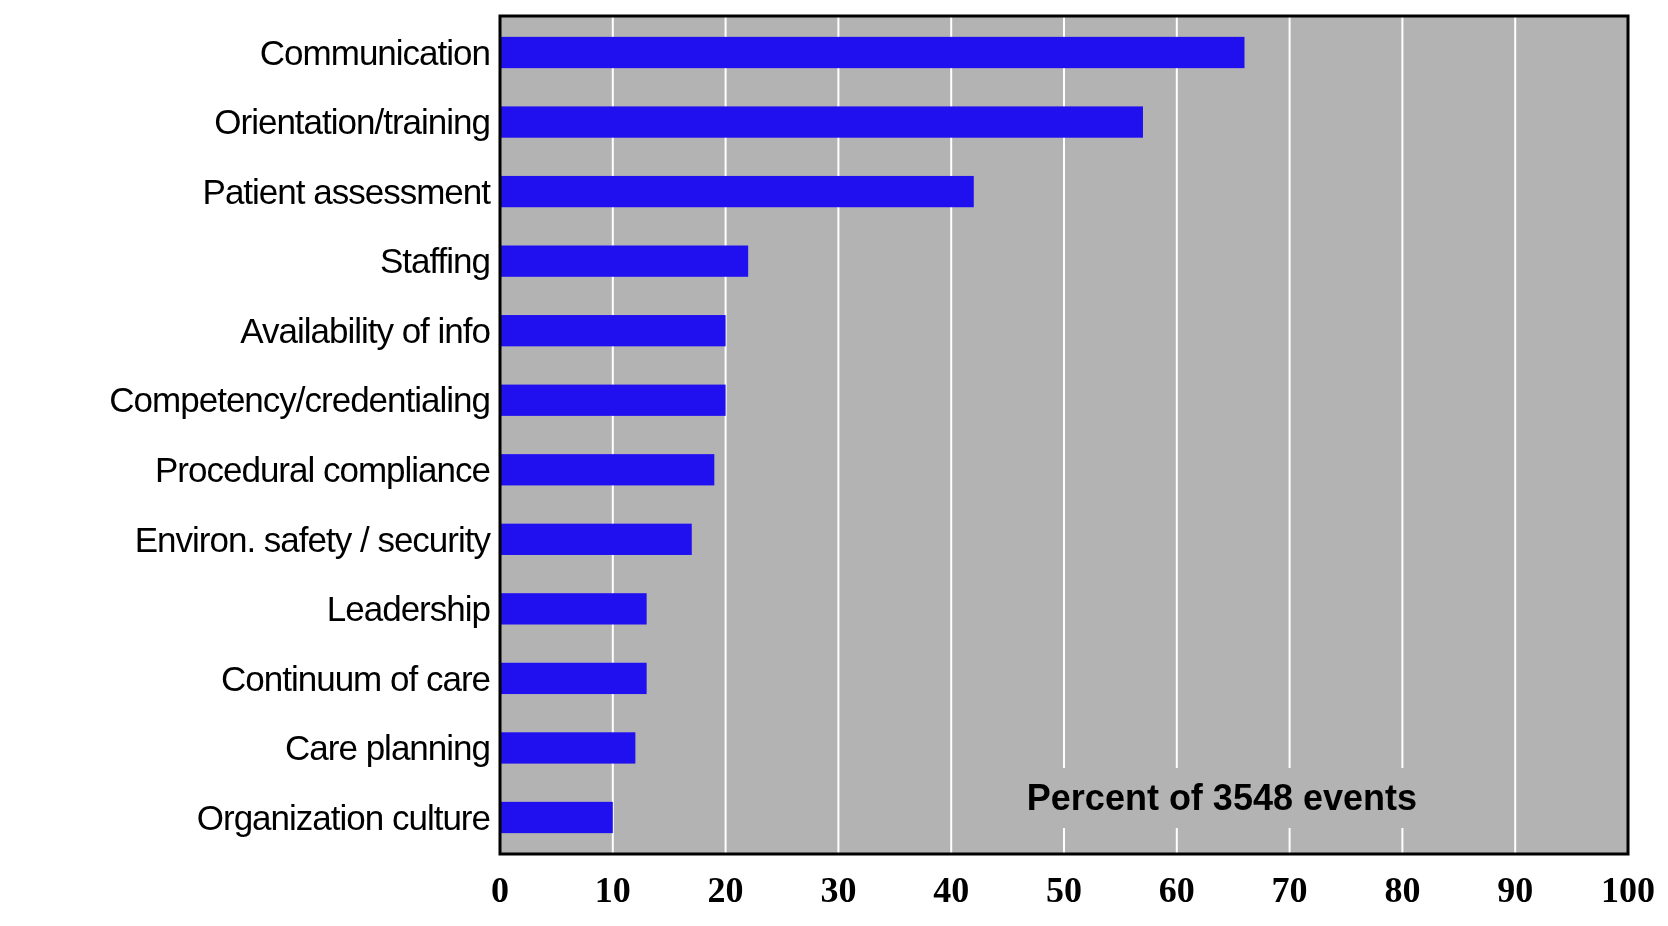 The height and width of the screenshot is (926, 1668). What do you see at coordinates (387, 748) in the screenshot?
I see `y-tick-label: Care planning` at bounding box center [387, 748].